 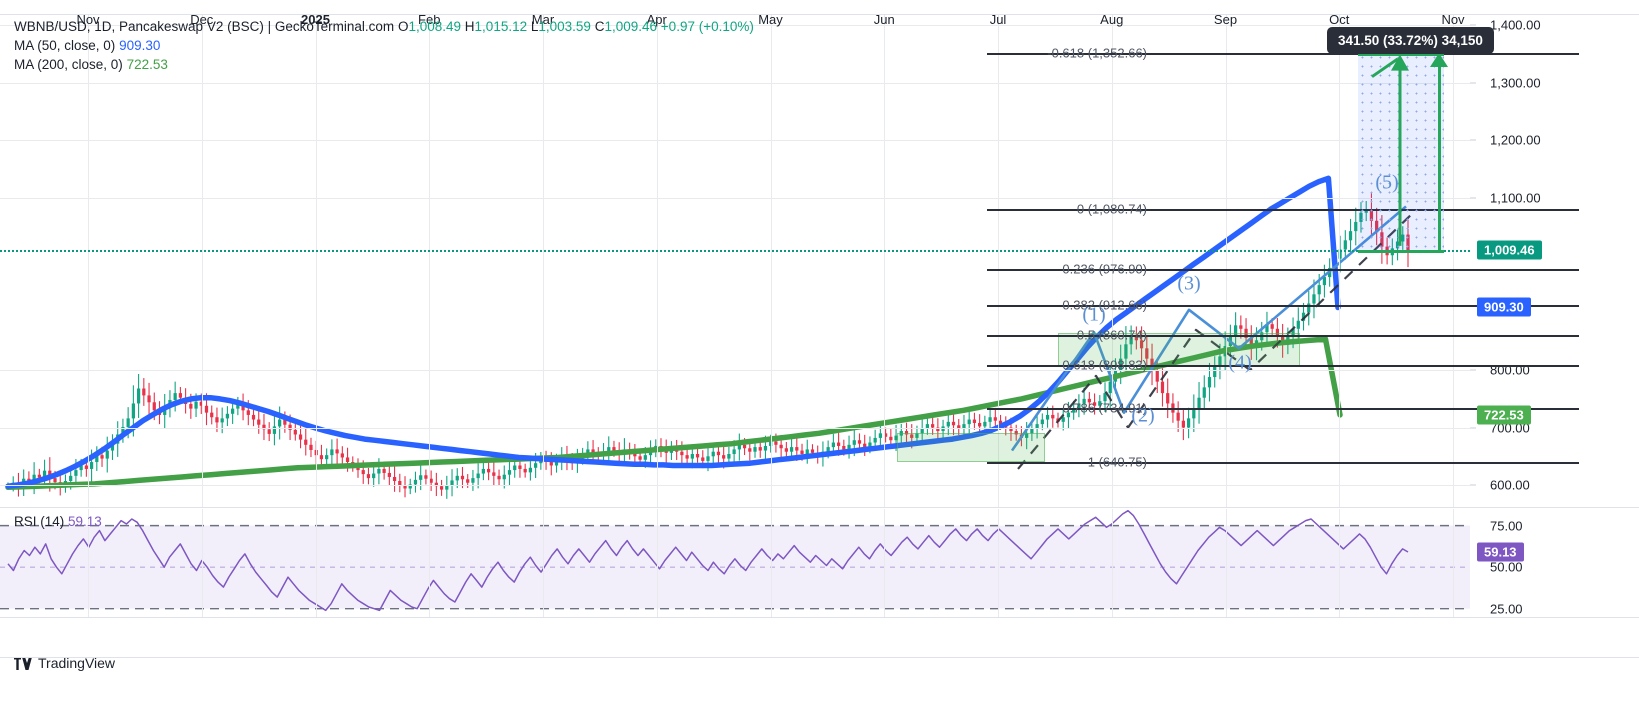 What do you see at coordinates (735, 250) in the screenshot?
I see `current-price-line` at bounding box center [735, 250].